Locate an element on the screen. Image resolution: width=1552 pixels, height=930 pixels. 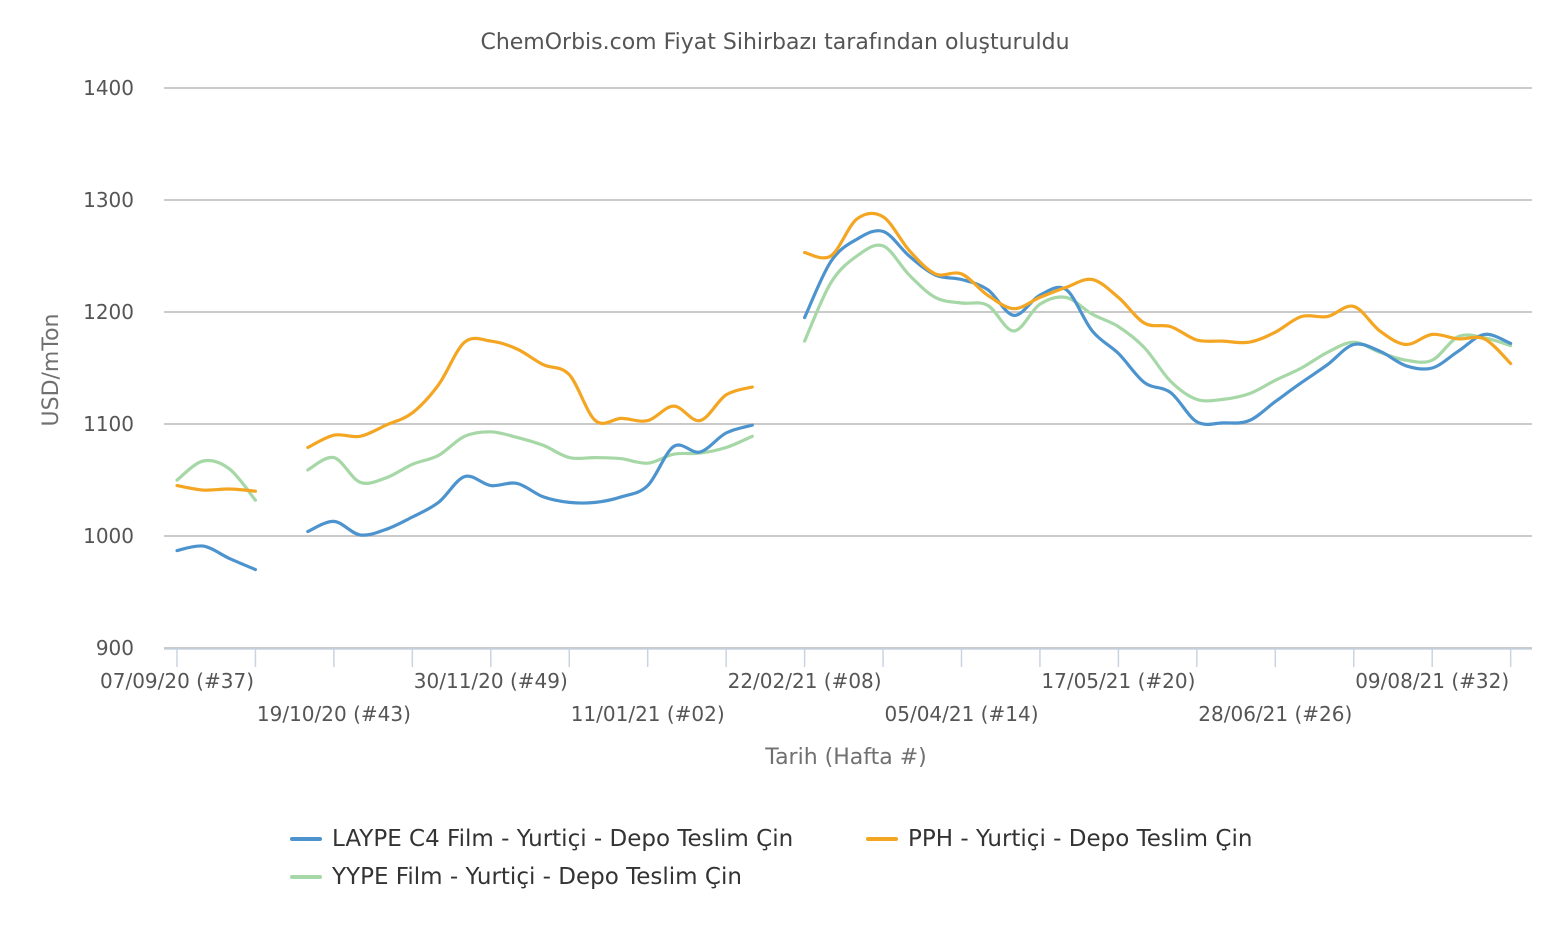
legend-label-pph: PPH - Yurtiçi - Depo Teslim Çin is located at coordinates (1080, 839).